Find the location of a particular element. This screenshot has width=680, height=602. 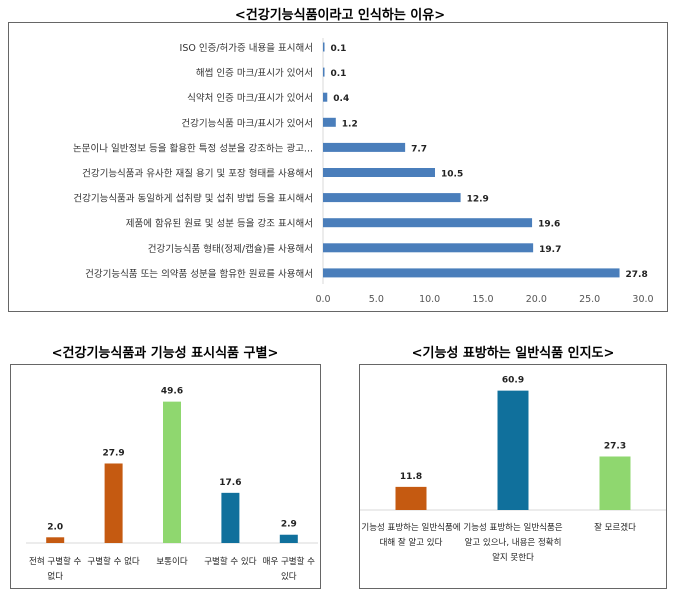

x-tick-label: 15.0 is located at coordinates (482, 299).